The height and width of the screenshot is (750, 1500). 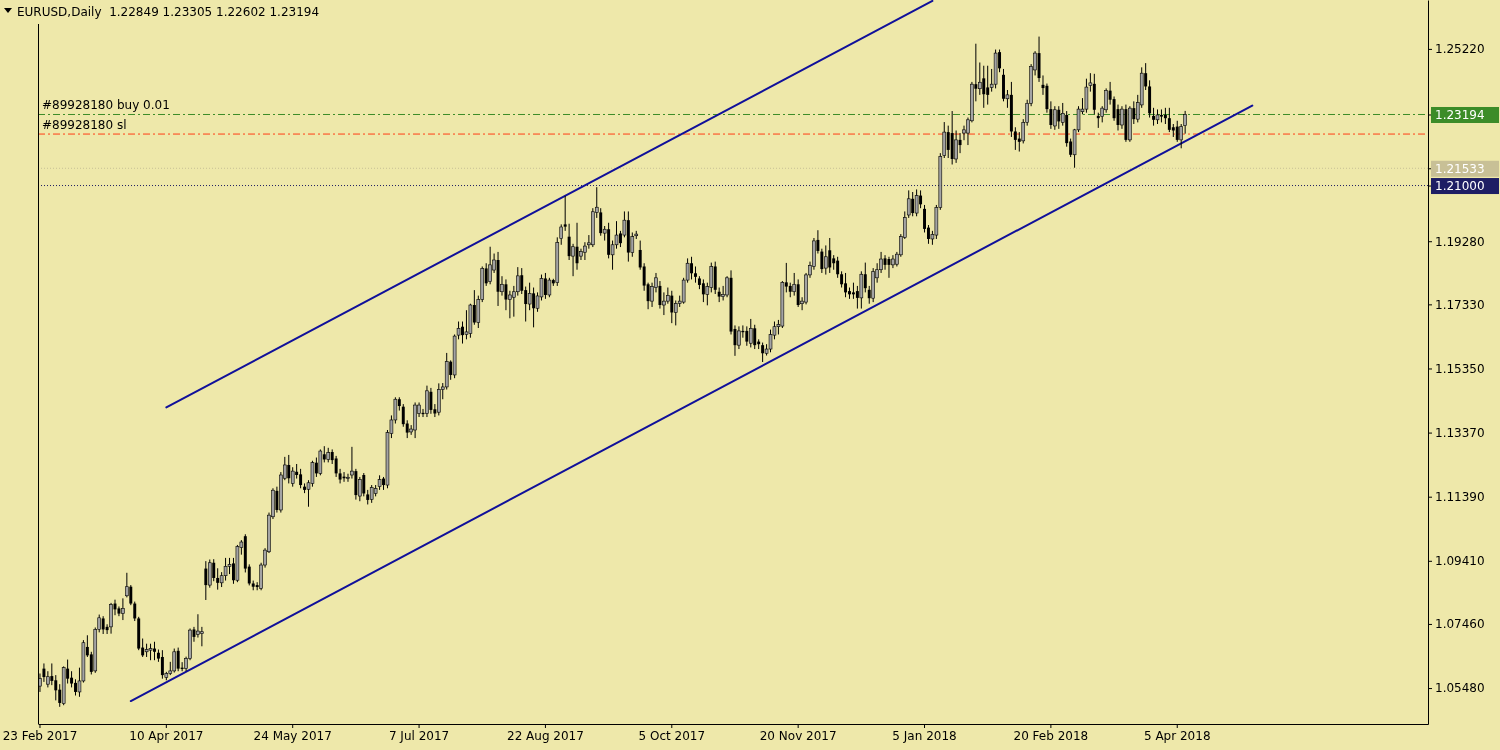 I want to click on x-tick-label: 20 Feb 2018, so click(x=1051, y=735).